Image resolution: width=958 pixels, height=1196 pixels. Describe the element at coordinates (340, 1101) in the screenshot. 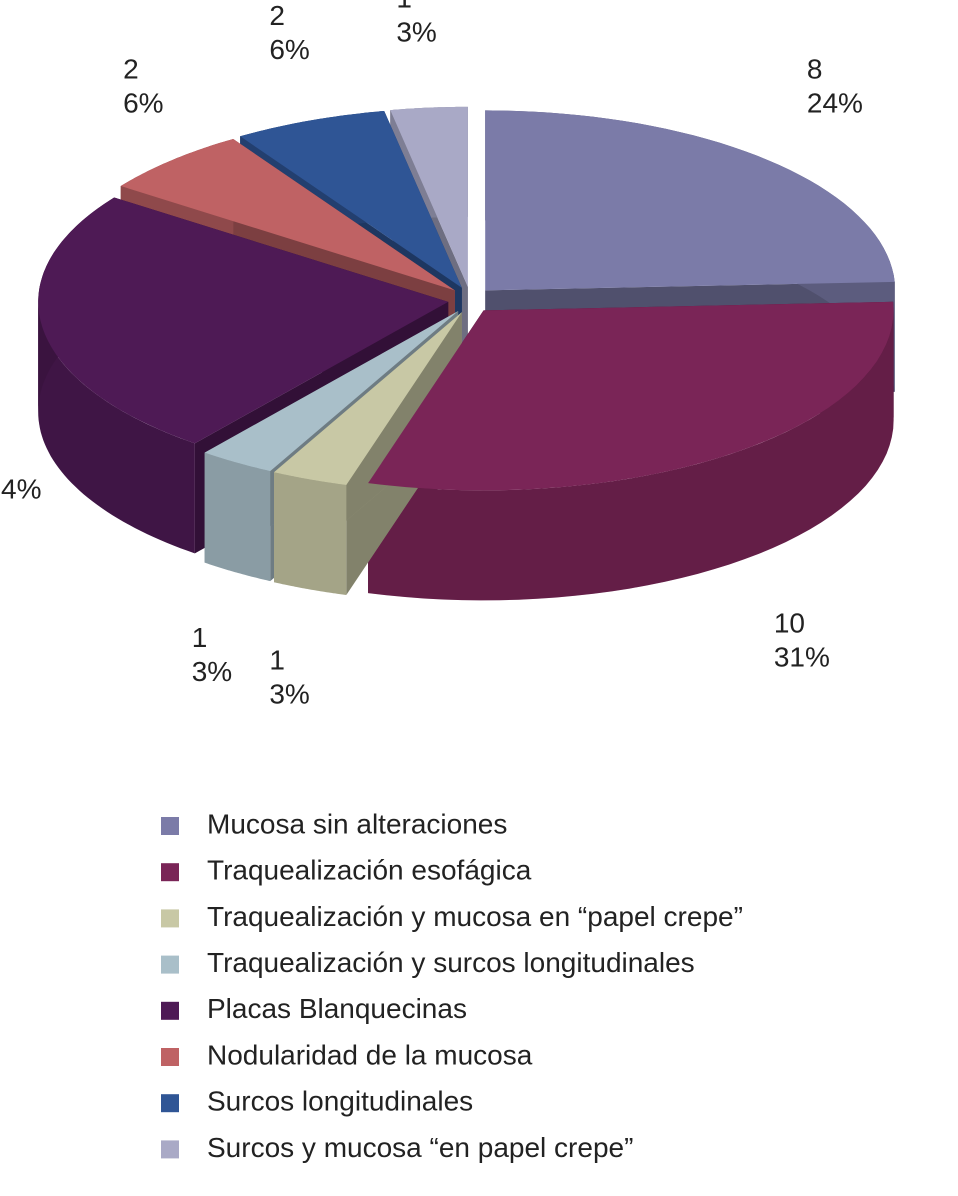

I see `legend-label: Surcos longitudinales` at that location.